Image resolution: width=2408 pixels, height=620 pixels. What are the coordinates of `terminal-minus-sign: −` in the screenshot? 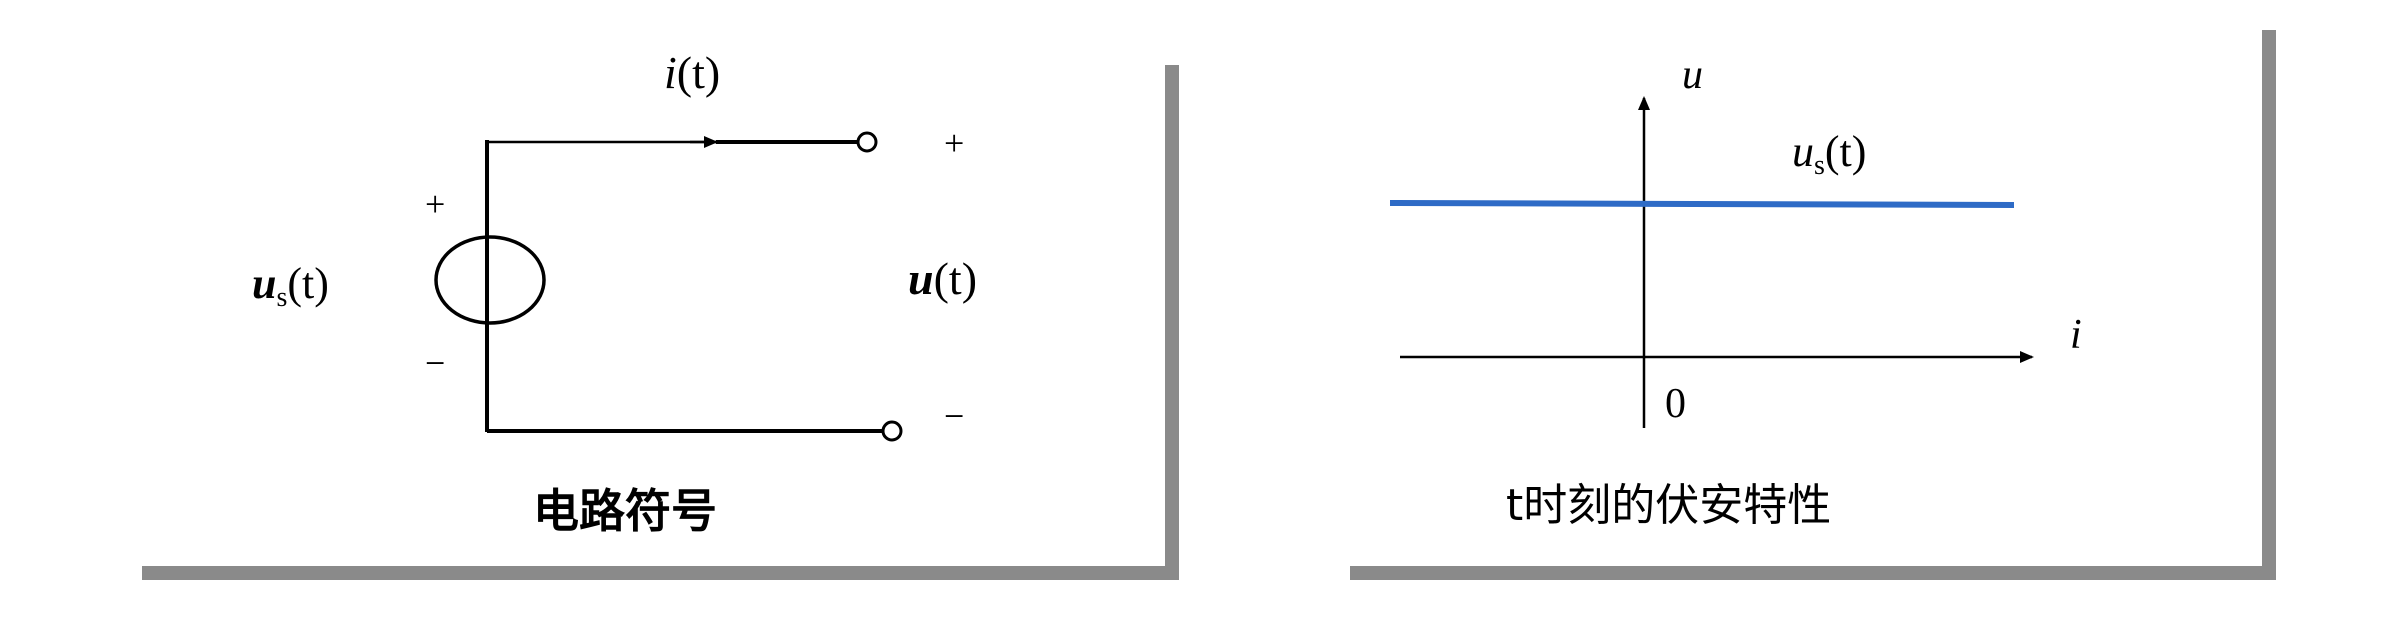 It's located at (954, 416).